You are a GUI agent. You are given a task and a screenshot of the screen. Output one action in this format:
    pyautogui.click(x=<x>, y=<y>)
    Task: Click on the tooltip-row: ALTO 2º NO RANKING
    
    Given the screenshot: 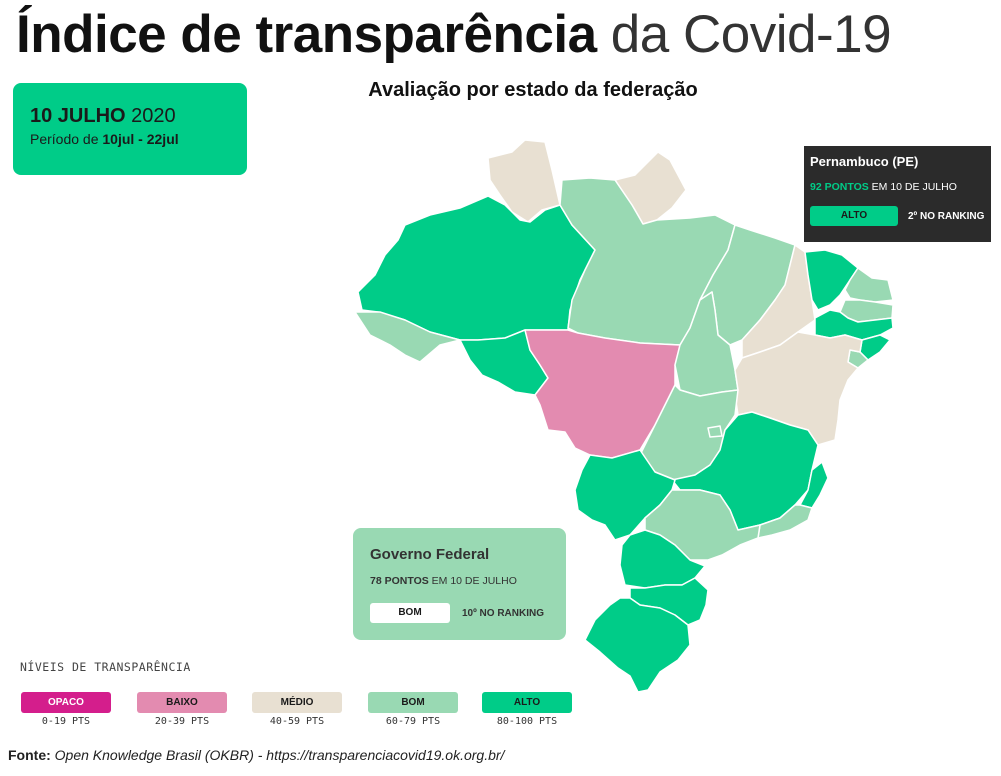 What is the action you would take?
    pyautogui.click(x=897, y=216)
    